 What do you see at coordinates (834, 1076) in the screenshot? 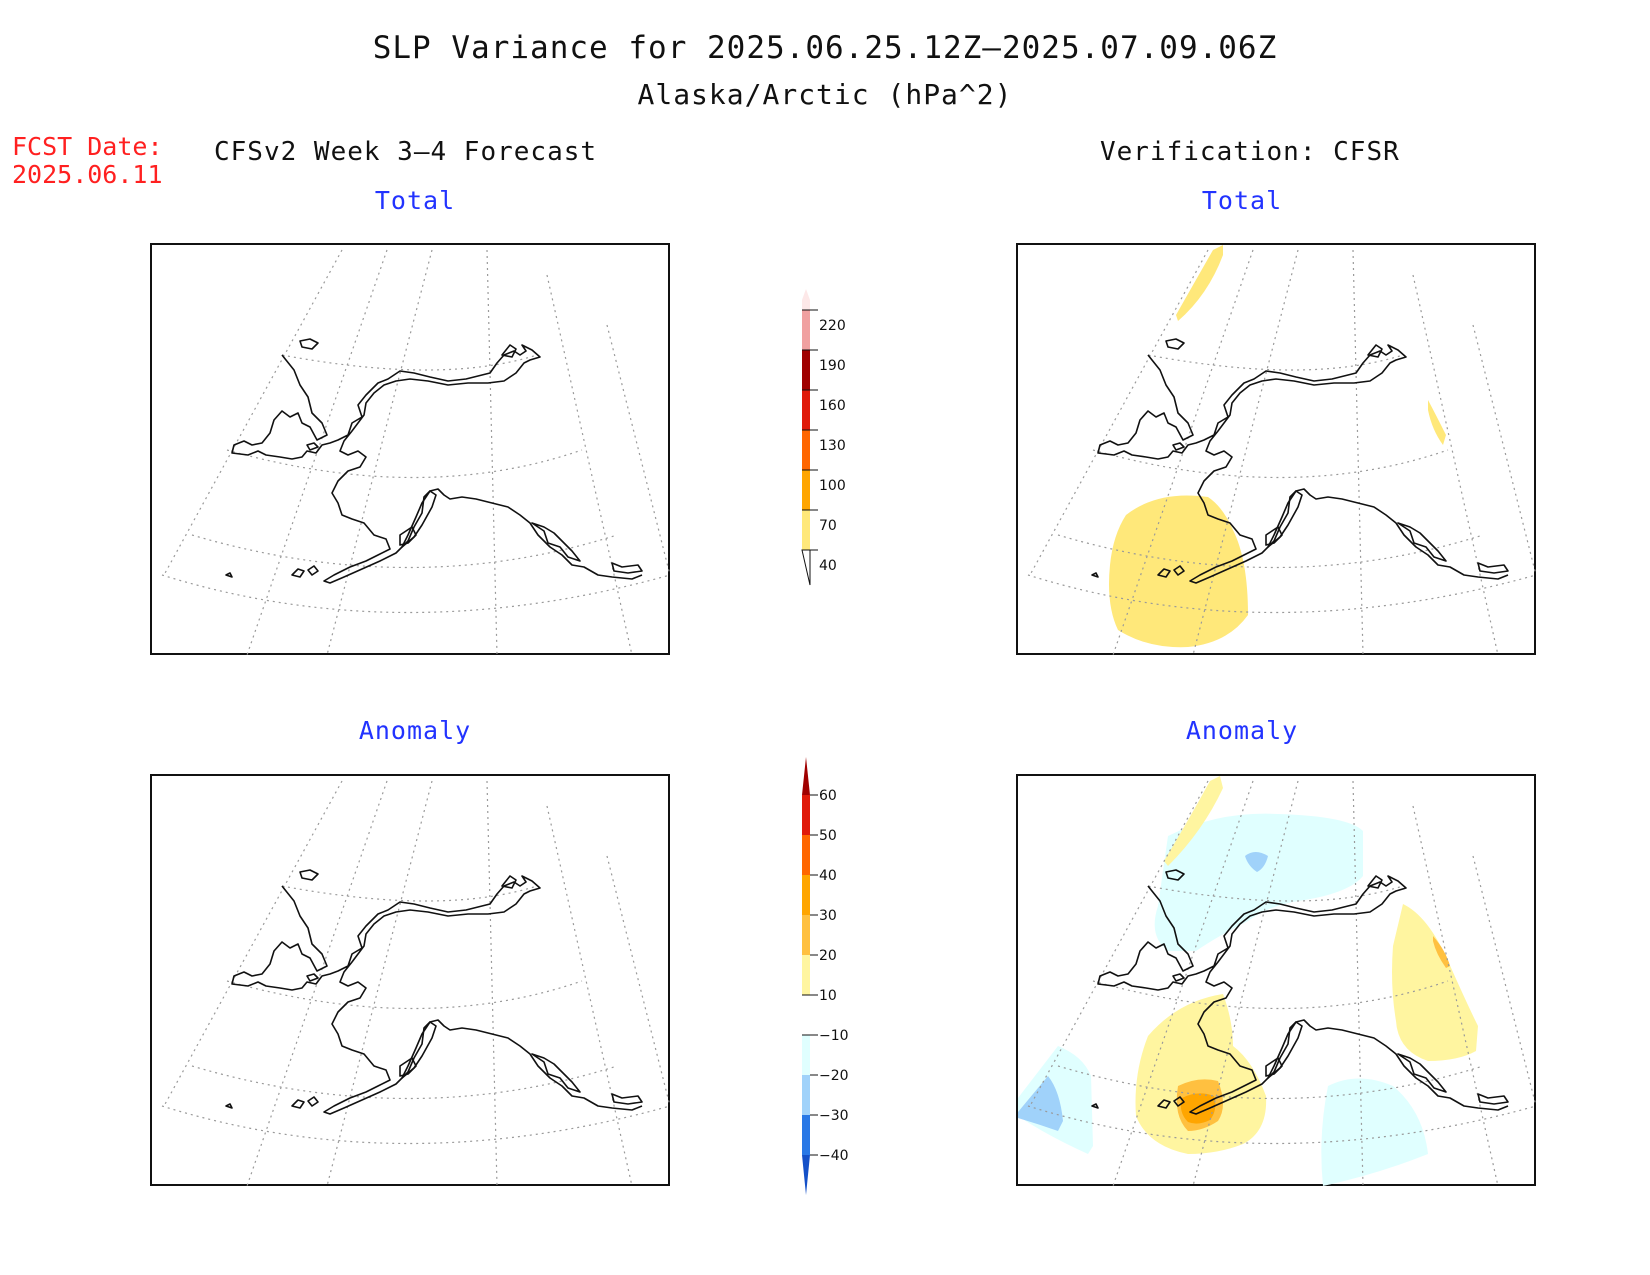
I see `anom-cbar-label-neg20: −20` at bounding box center [834, 1076].